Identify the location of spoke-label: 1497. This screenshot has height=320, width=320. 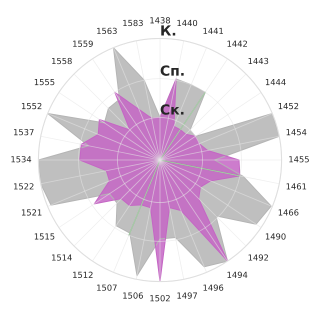
(187, 295).